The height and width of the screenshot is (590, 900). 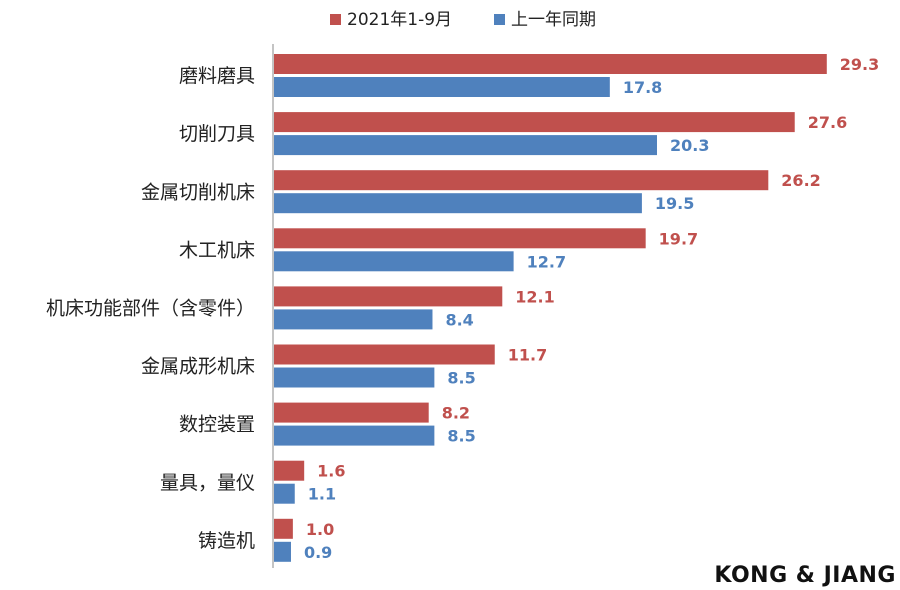 I want to click on value-label-current: 11.7, so click(x=527, y=355).